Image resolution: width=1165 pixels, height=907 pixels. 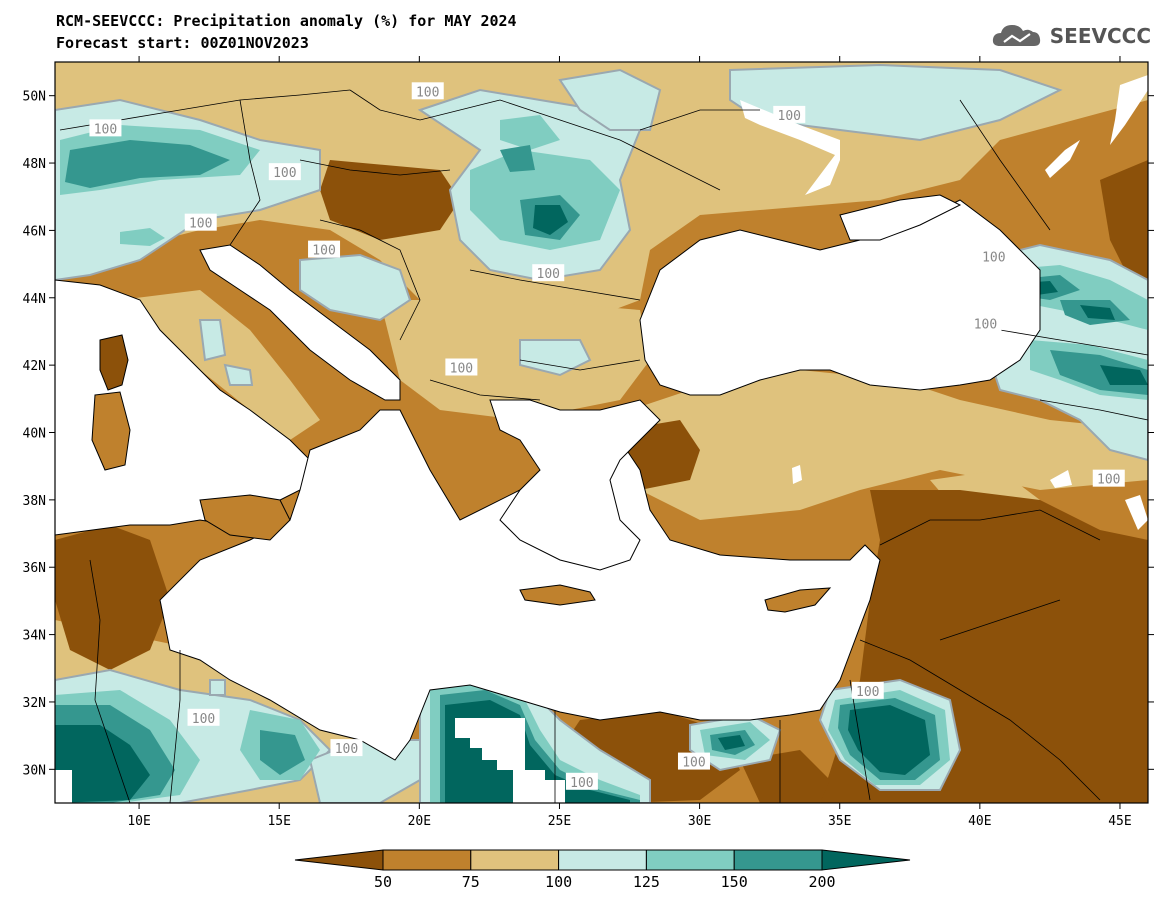 What do you see at coordinates (979, 821) in the screenshot?
I see `x-tick-label: 40E` at bounding box center [979, 821].